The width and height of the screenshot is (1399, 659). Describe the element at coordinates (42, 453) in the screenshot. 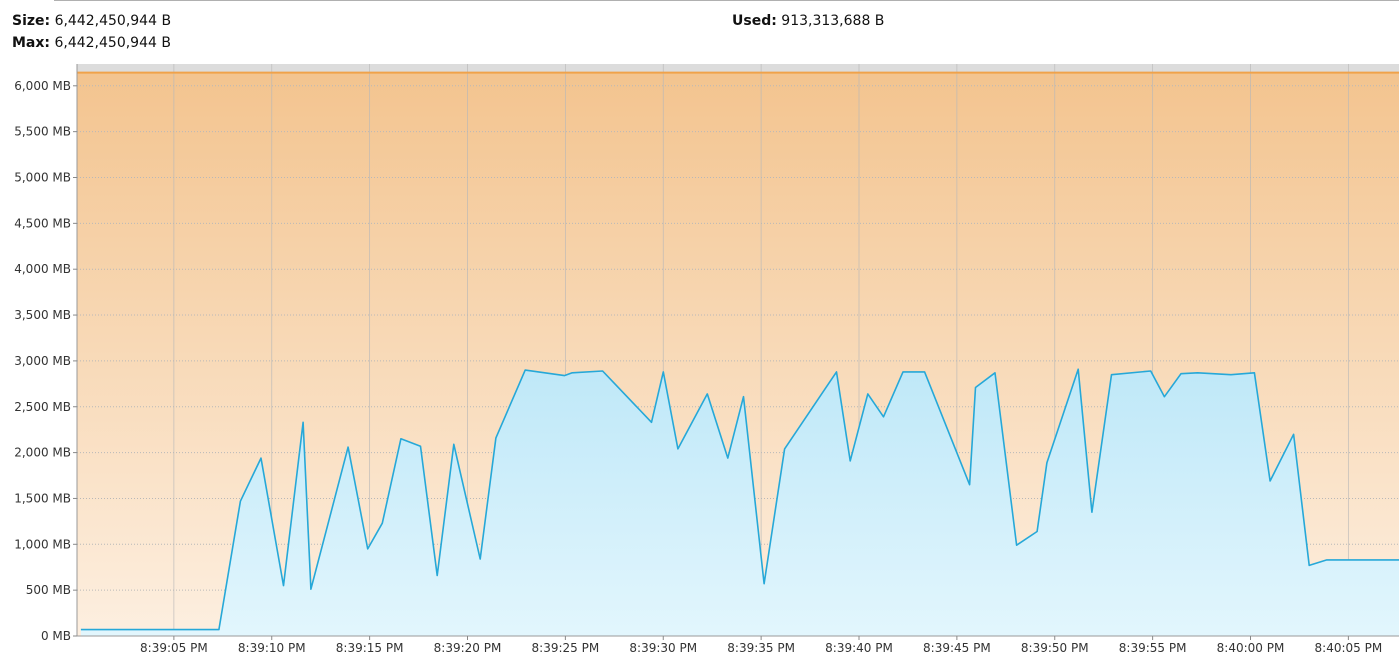

I see `y-tick-label: 2,000 MB` at that location.